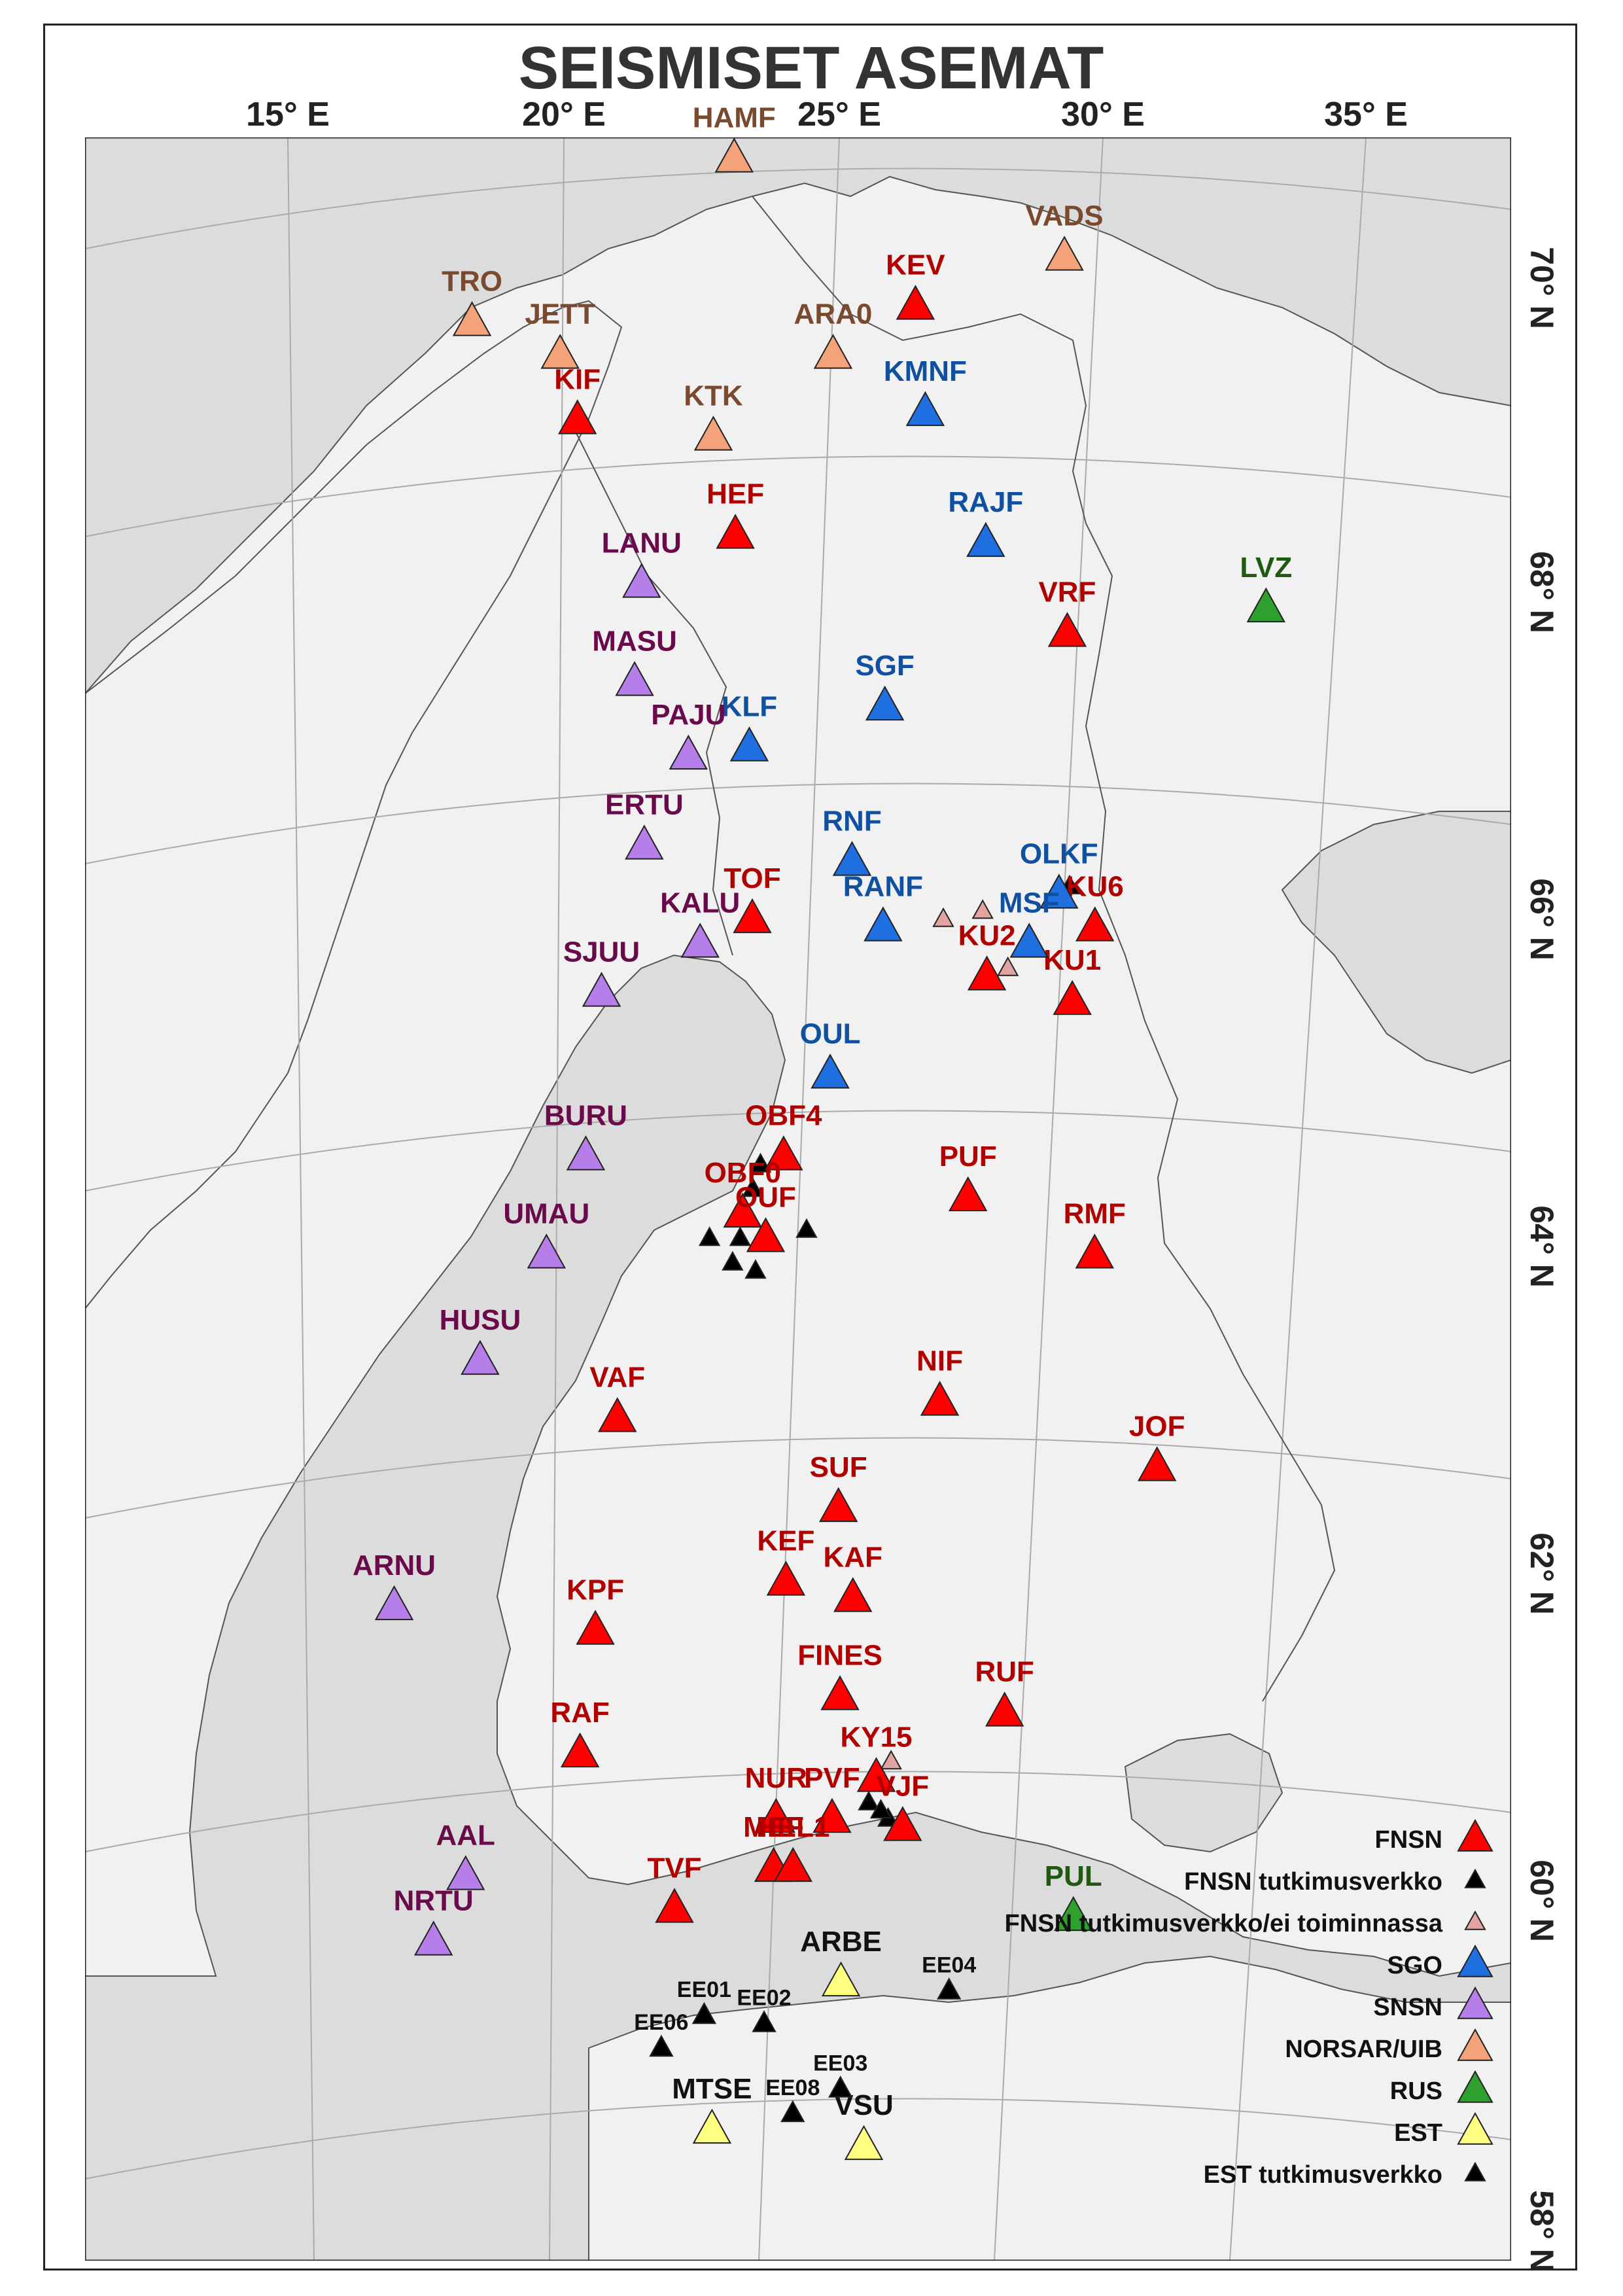 The width and height of the screenshot is (1623, 2296). Describe the element at coordinates (1004, 1672) in the screenshot. I see `station-label: RUF` at that location.